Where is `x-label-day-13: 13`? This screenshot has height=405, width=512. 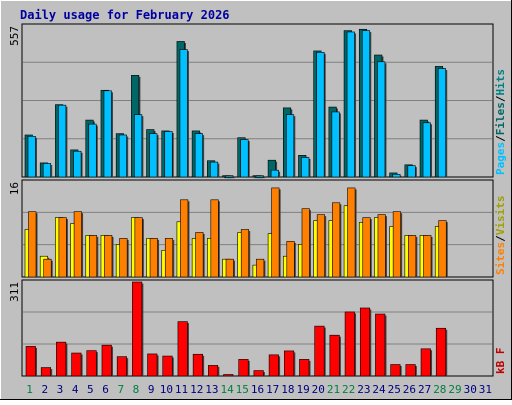
x-label-day-13: 13 is located at coordinates (211, 389).